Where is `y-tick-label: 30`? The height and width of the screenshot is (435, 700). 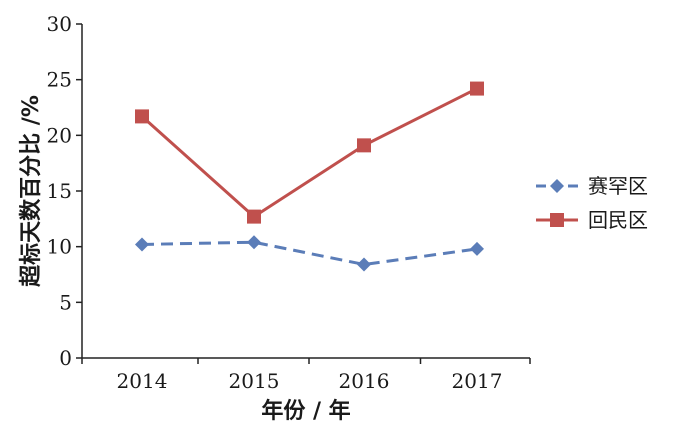 y-tick-label: 30 is located at coordinates (59, 24).